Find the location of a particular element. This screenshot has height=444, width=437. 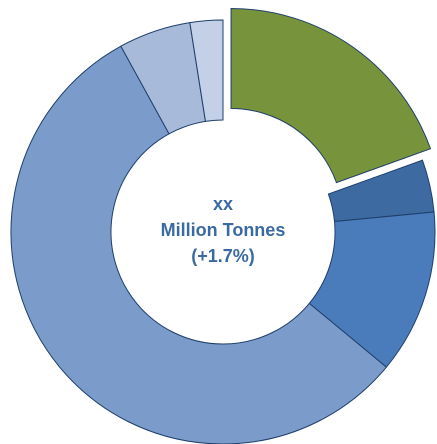

center-label-line-1: xx is located at coordinates (223, 204).